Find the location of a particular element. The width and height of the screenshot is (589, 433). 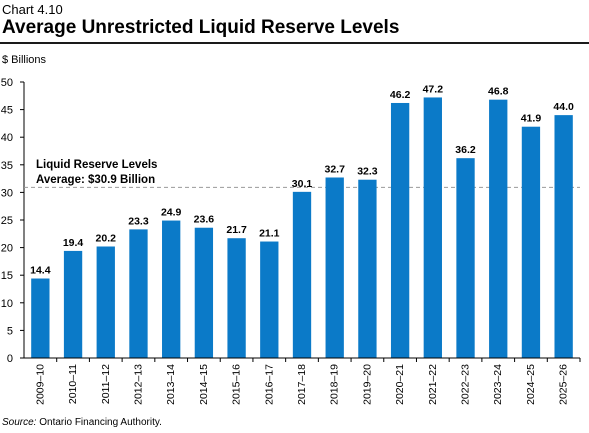

bar-value-label: 36.2 is located at coordinates (465, 150).